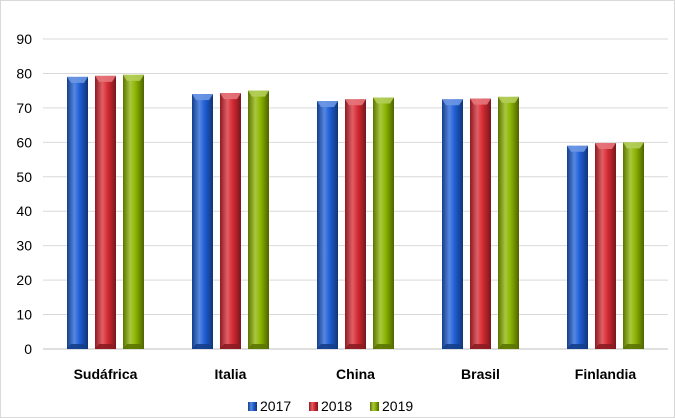  I want to click on x-category-china: China, so click(355, 374).